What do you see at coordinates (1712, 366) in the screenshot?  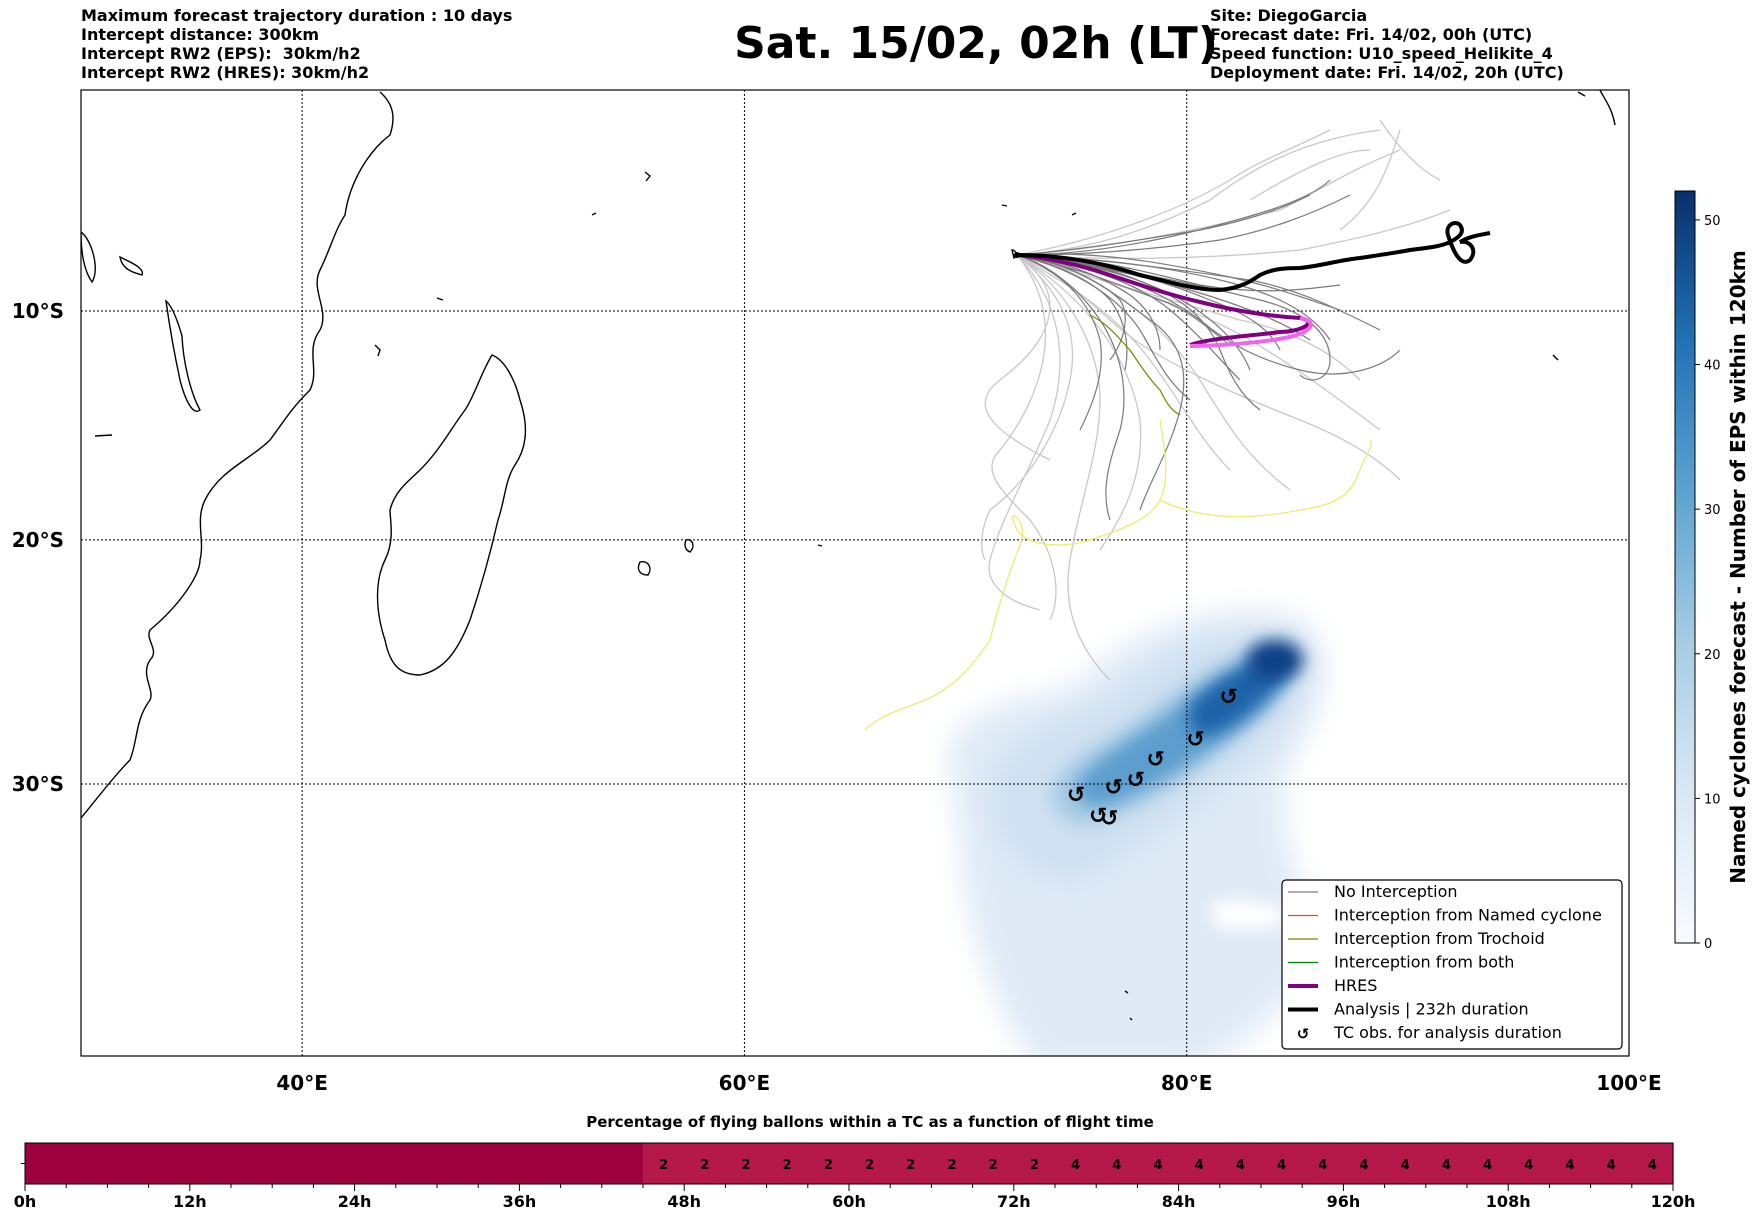 I see `colorbar-tick-label-4: 40` at bounding box center [1712, 366].